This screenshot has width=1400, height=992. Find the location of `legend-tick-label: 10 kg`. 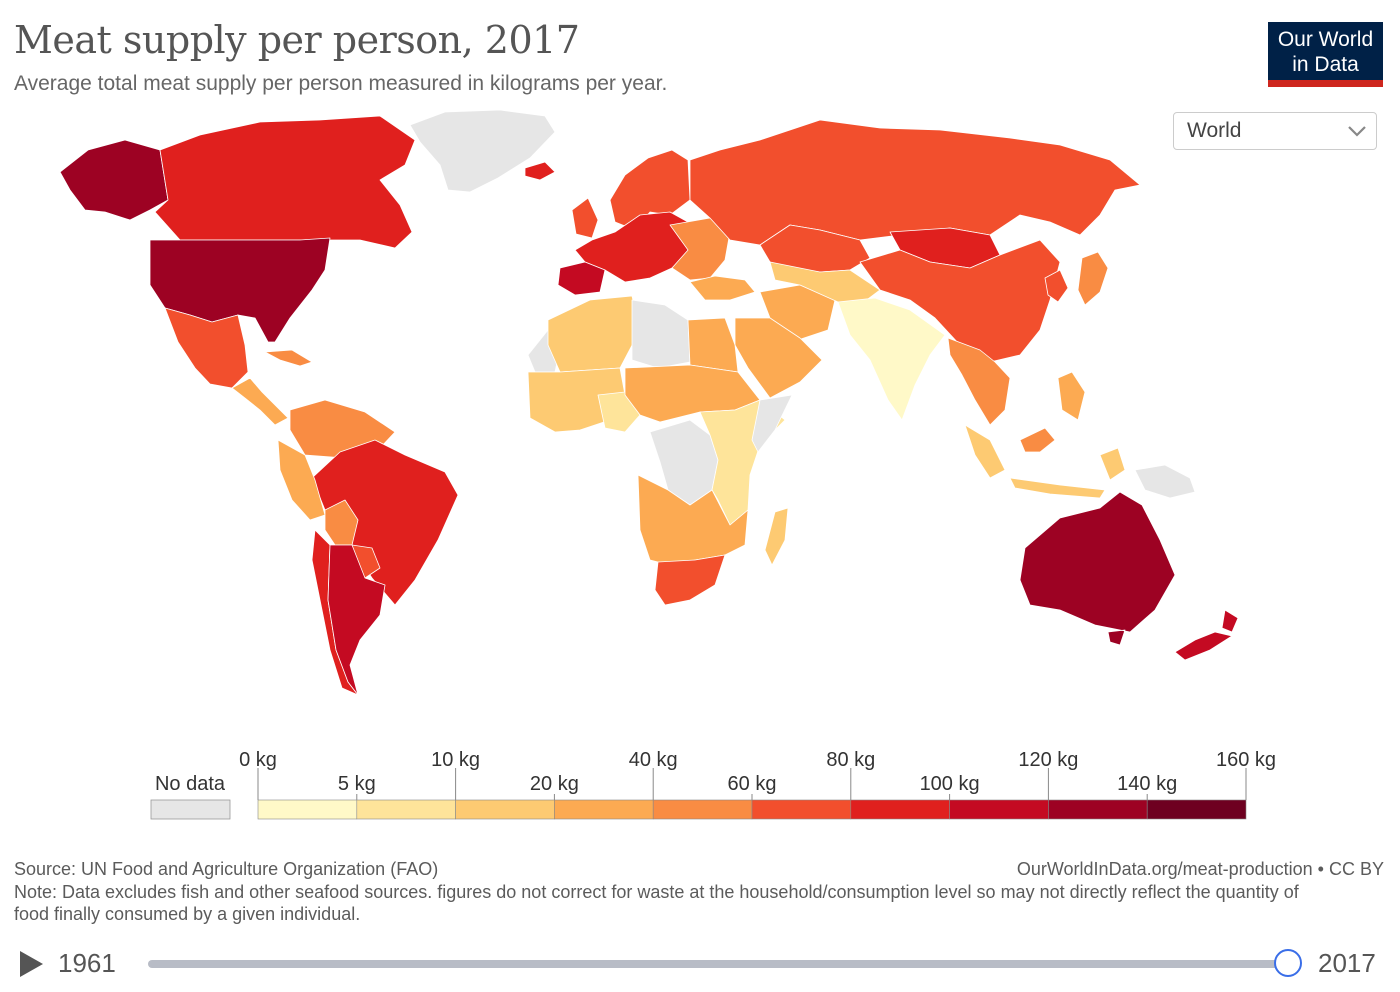

legend-tick-label: 10 kg is located at coordinates (455, 760).